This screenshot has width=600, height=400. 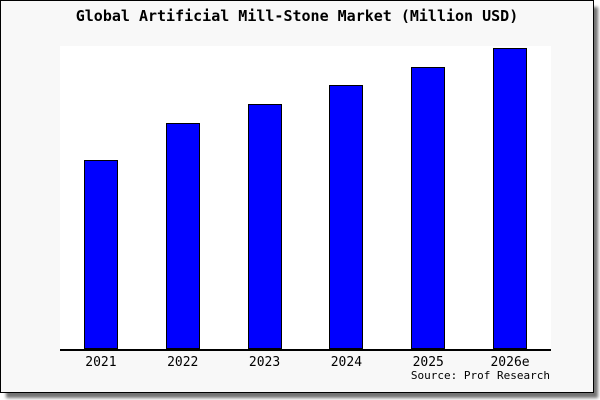 I want to click on bar-column-2025, so click(x=428, y=197).